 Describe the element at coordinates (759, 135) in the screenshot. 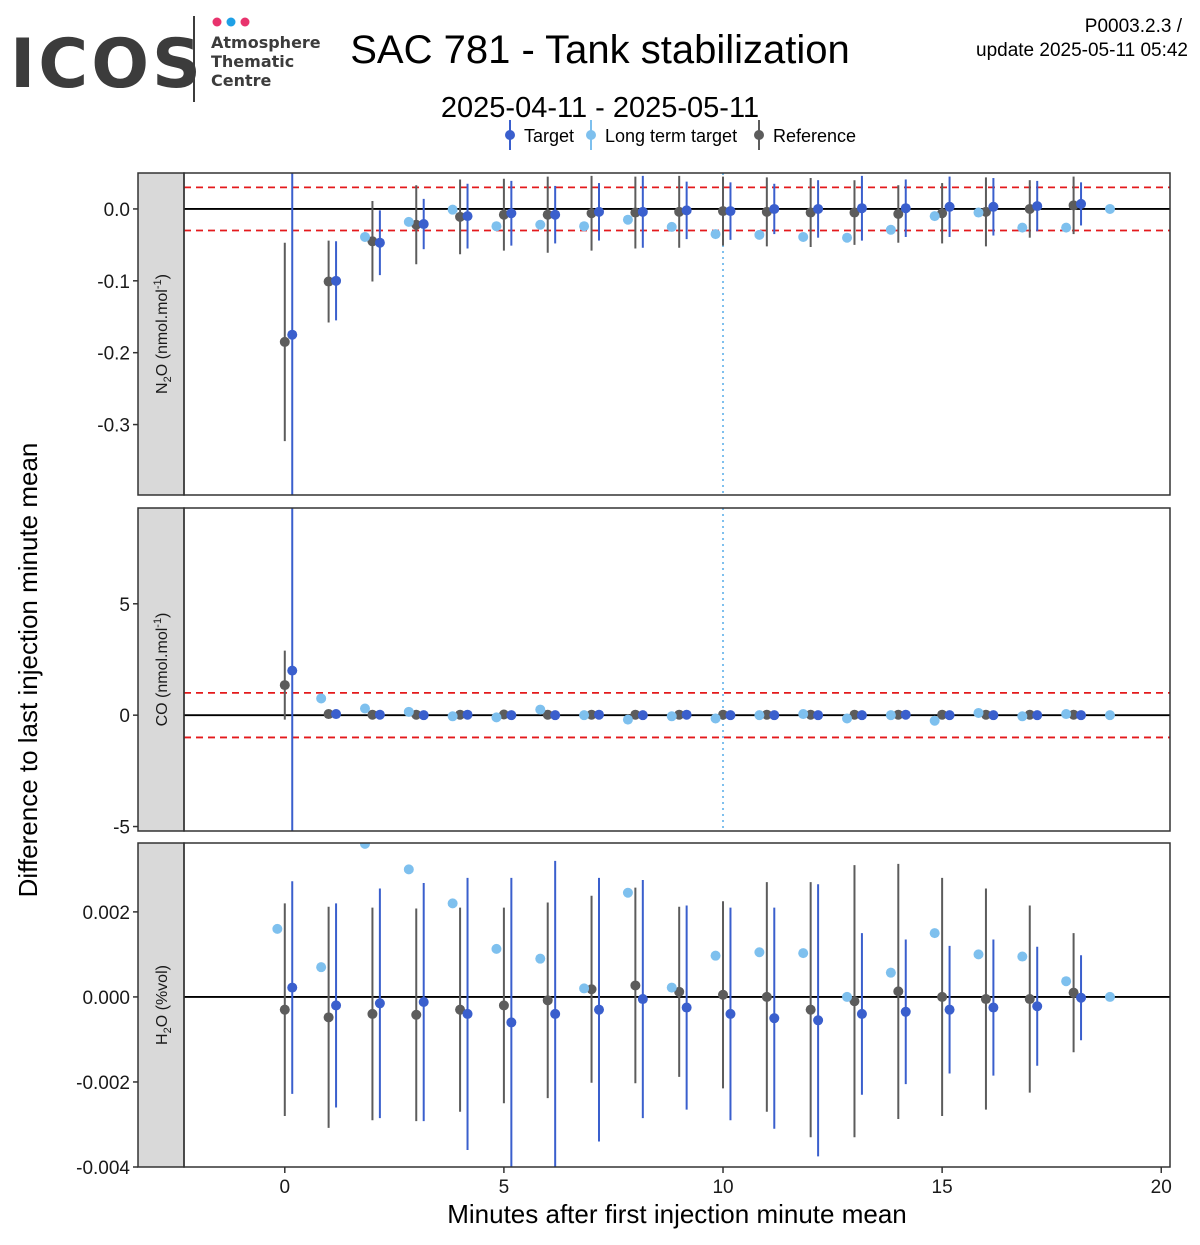

I see `legend-ref-dot` at that location.